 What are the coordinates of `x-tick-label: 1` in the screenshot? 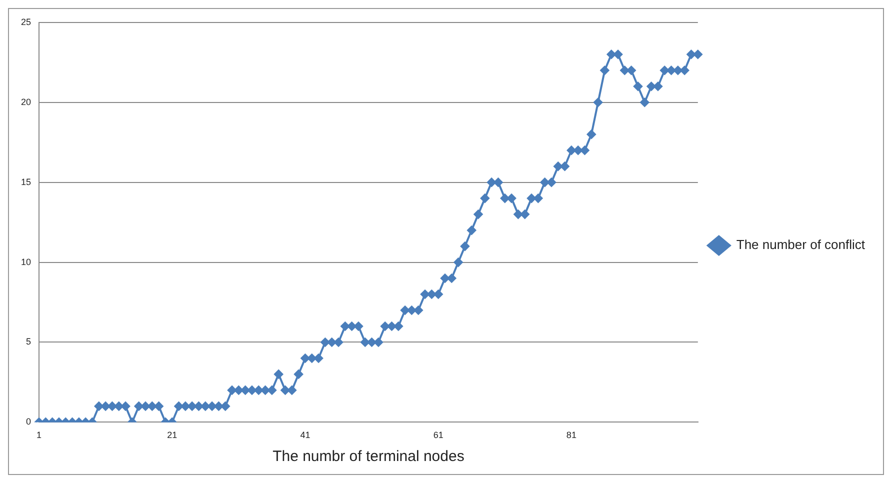 It's located at (39, 435).